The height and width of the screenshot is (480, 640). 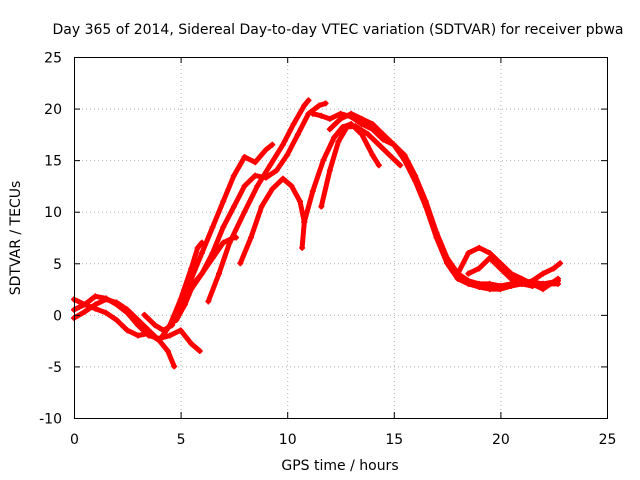 I want to click on x-tick-label: 25, so click(x=608, y=440).